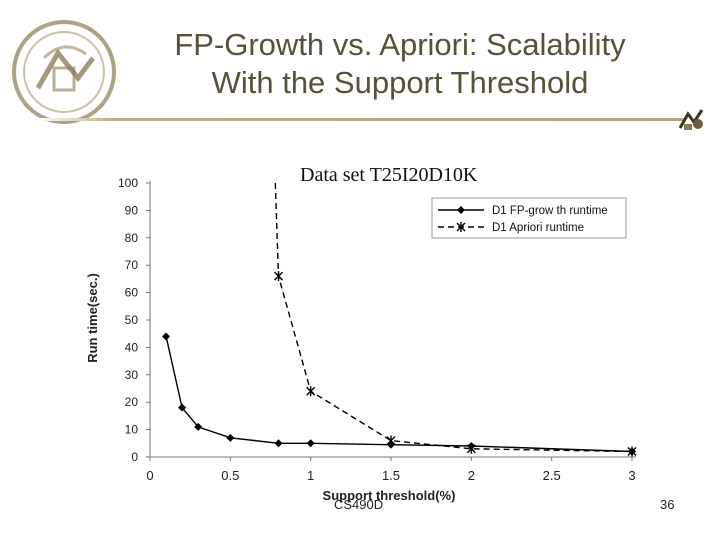  I want to click on y-tick-label: 10, so click(132, 430).